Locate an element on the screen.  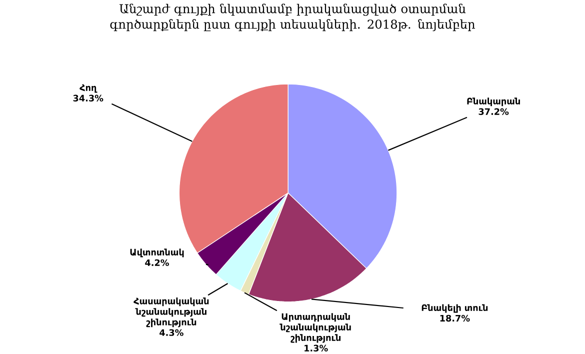
data-label: 18.7% is located at coordinates (455, 318).